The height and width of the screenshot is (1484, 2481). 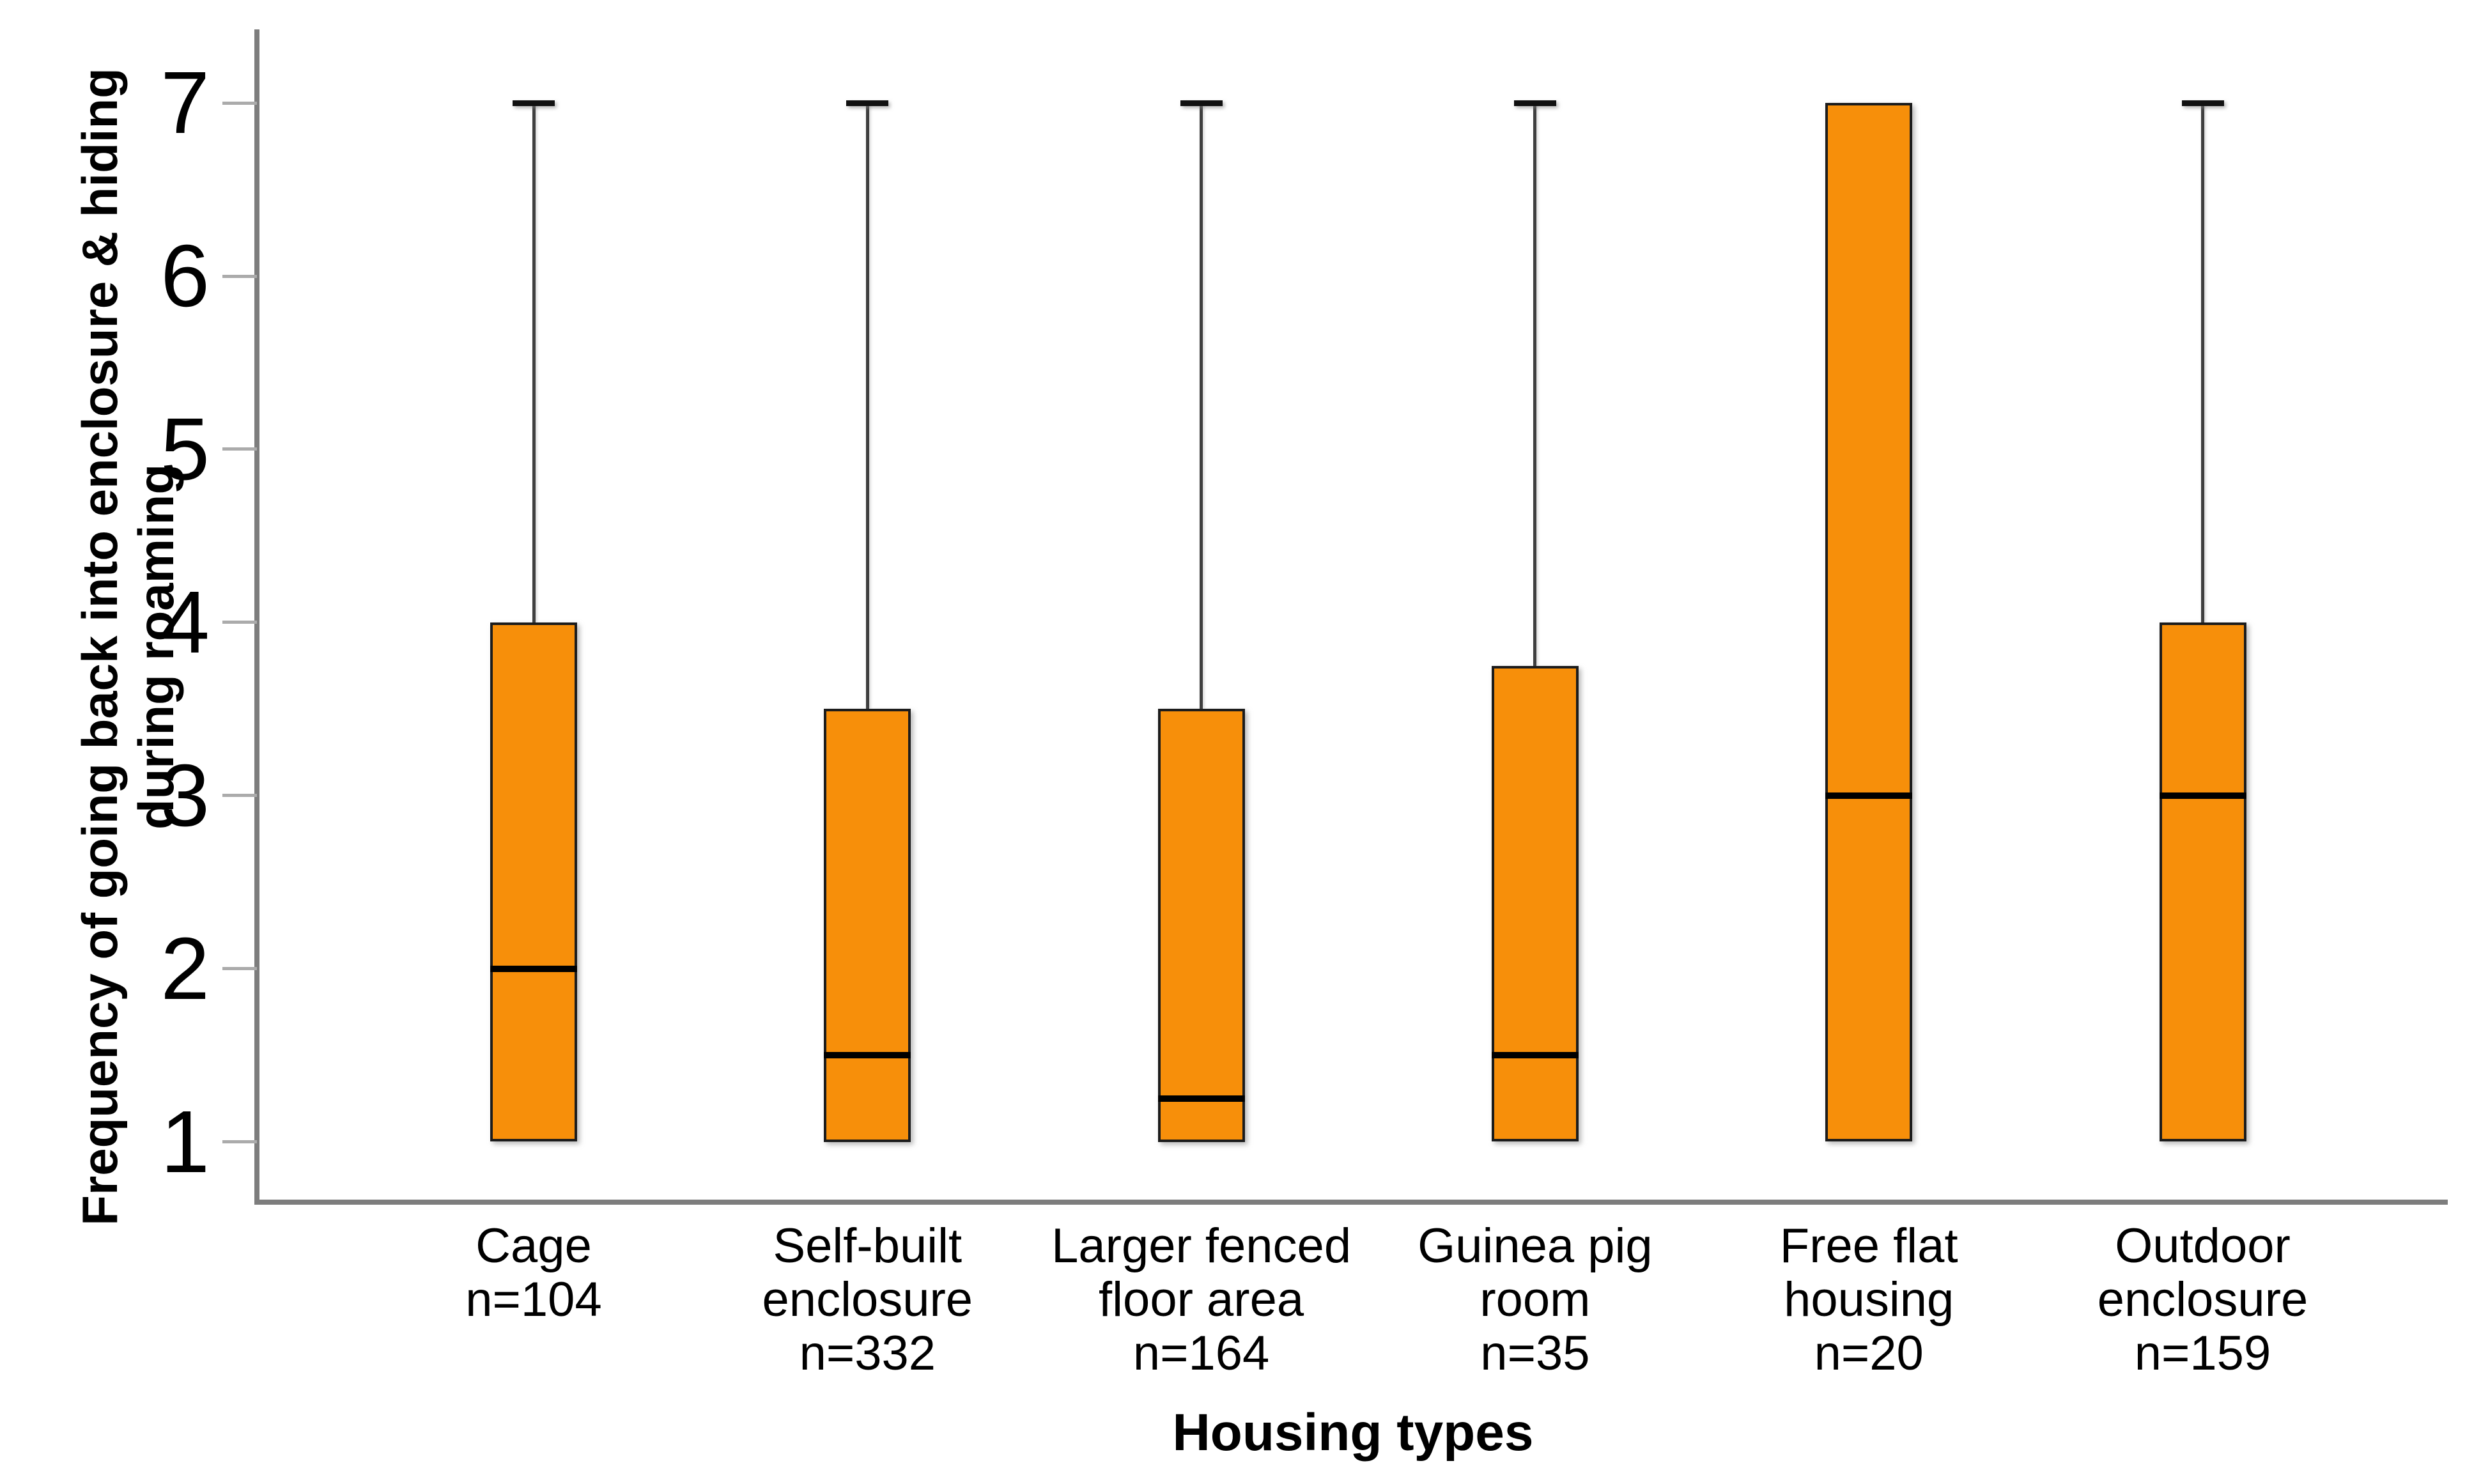 I want to click on whisker-upper-cage, so click(x=534, y=362).